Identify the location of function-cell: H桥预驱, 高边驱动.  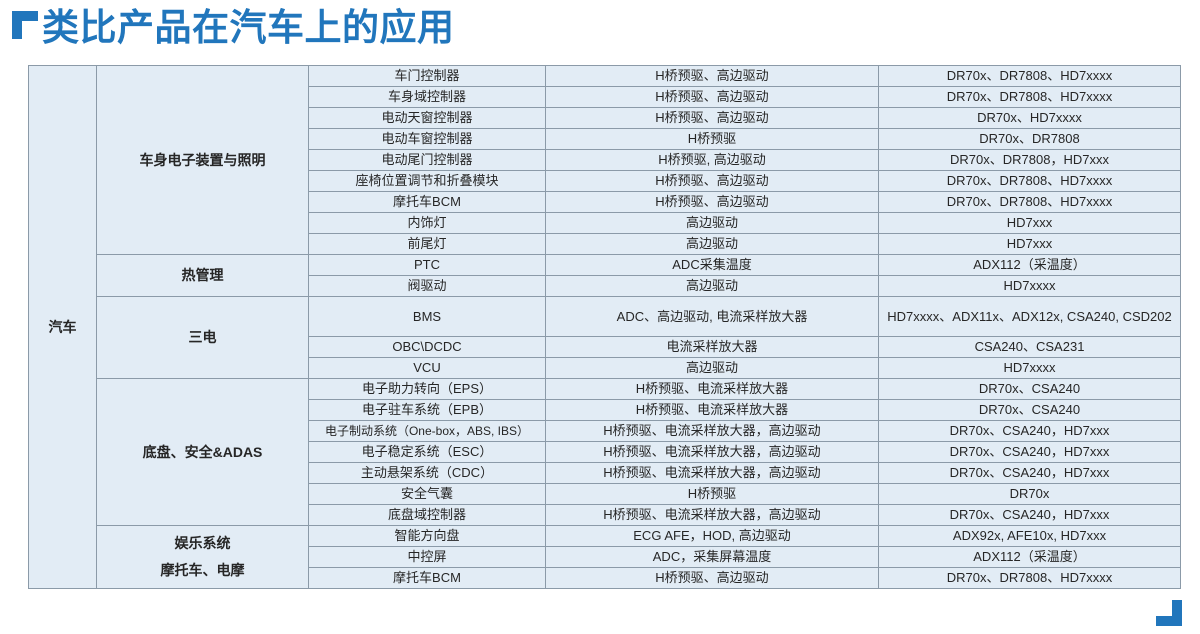
(712, 160).